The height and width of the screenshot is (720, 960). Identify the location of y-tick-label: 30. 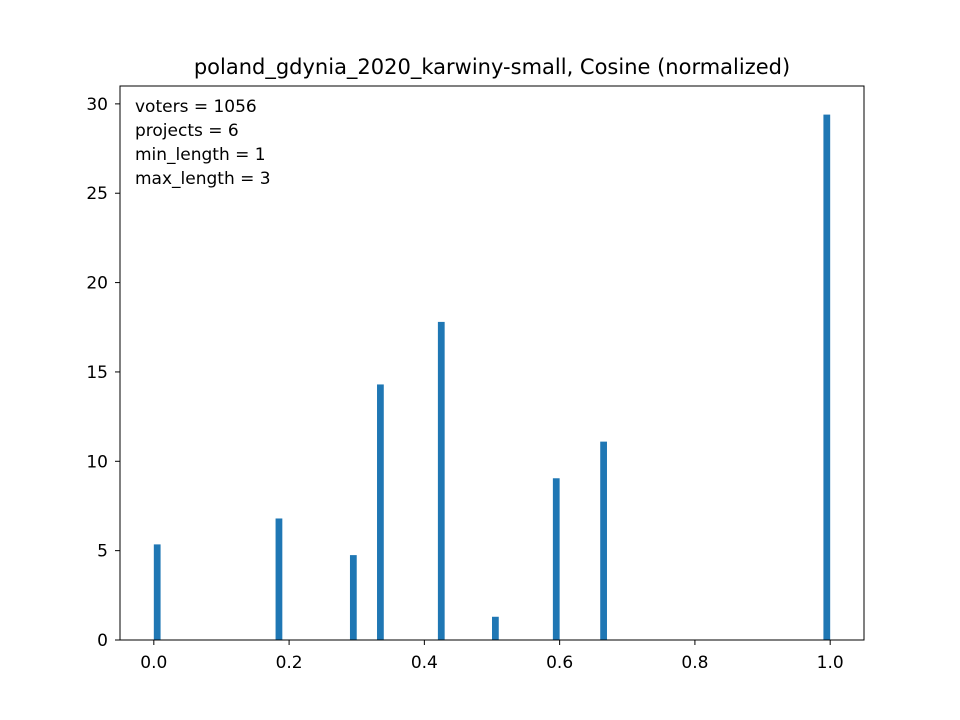
(97, 105).